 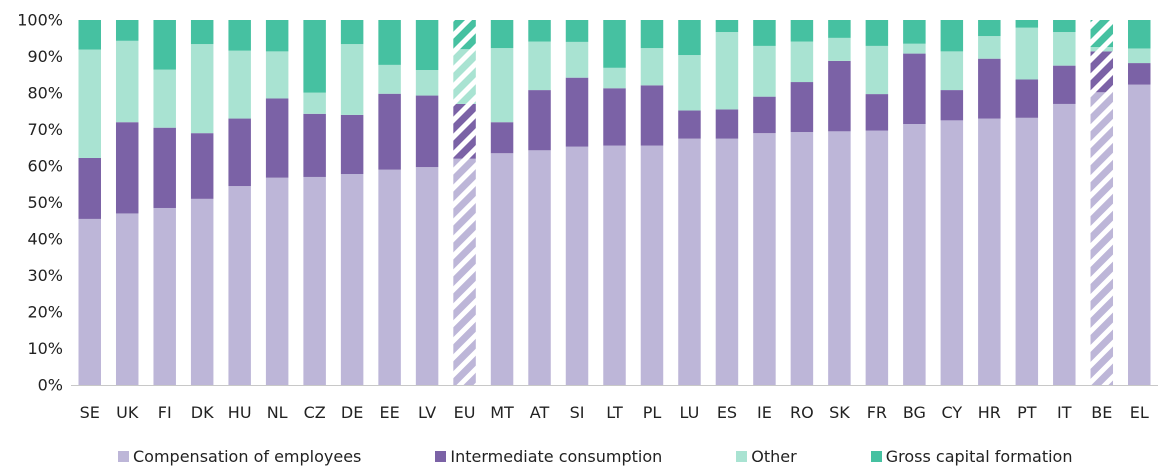 I want to click on bar-segment-bg-gross-capital-formation, so click(x=914, y=32).